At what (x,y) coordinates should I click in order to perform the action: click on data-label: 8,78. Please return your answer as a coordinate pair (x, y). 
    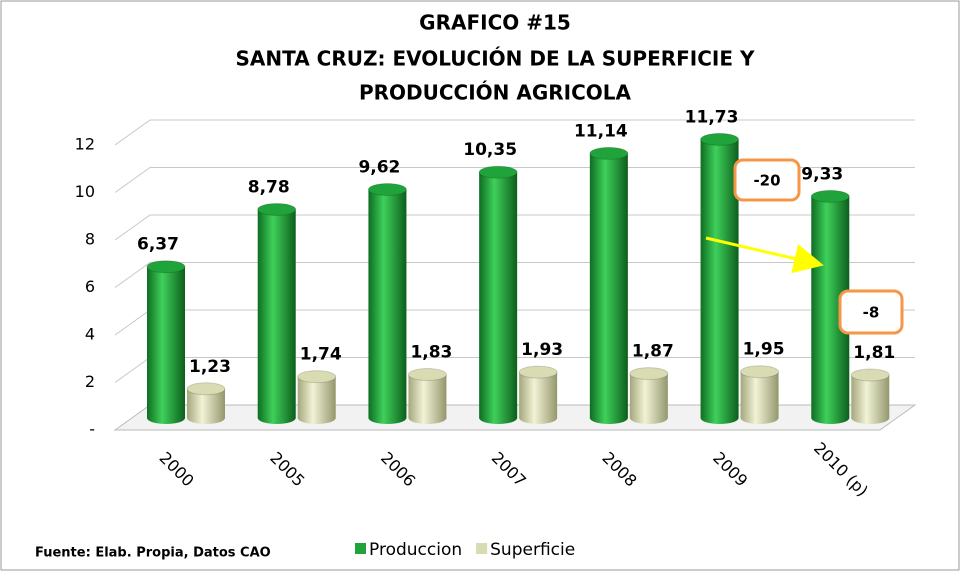
    Looking at the image, I should click on (269, 187).